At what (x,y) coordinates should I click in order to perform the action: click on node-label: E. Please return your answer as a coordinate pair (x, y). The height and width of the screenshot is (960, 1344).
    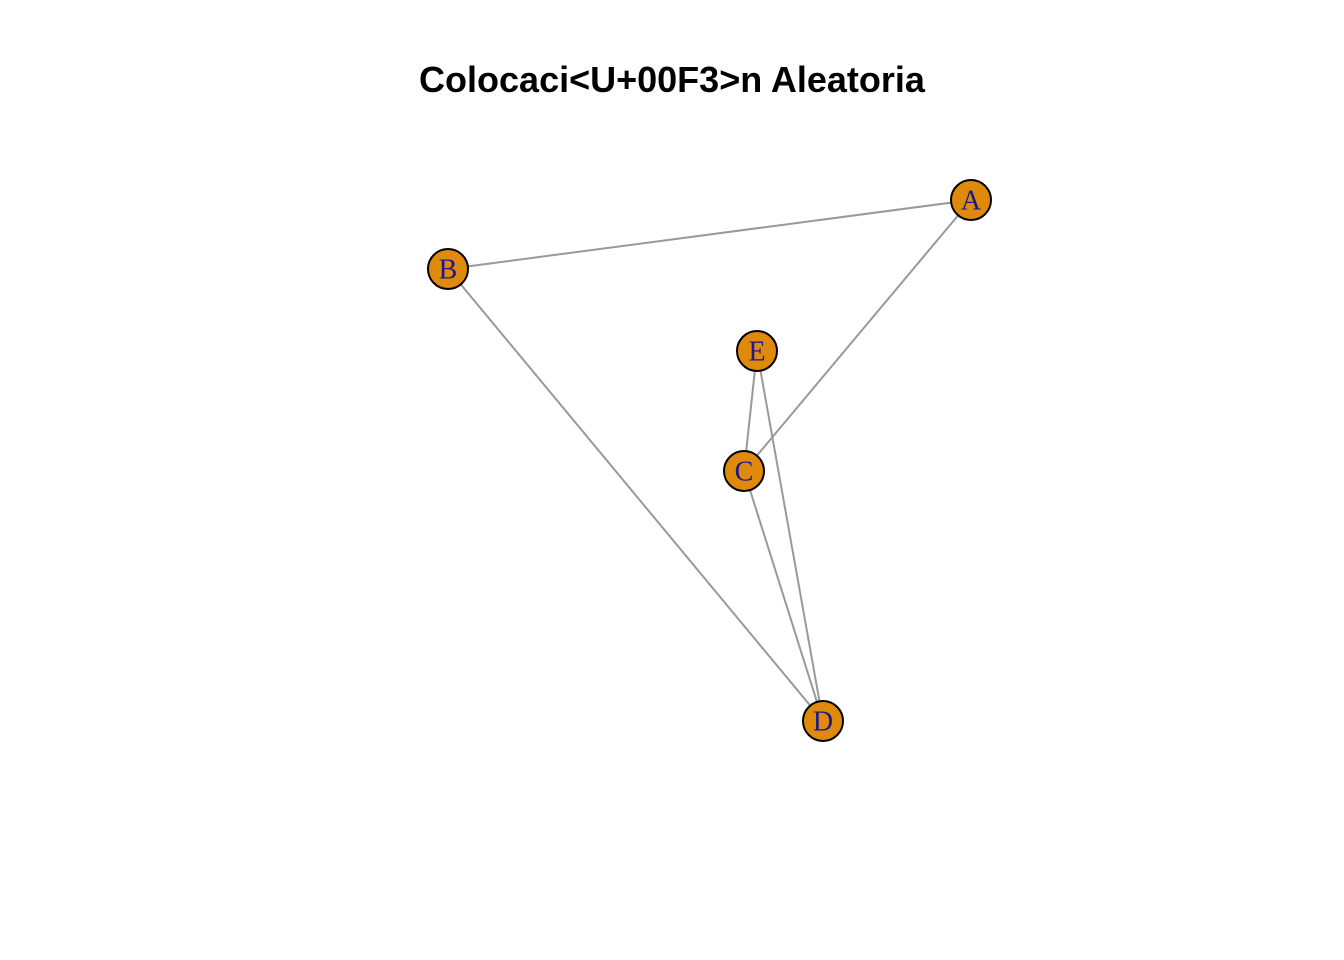
    Looking at the image, I should click on (756, 352).